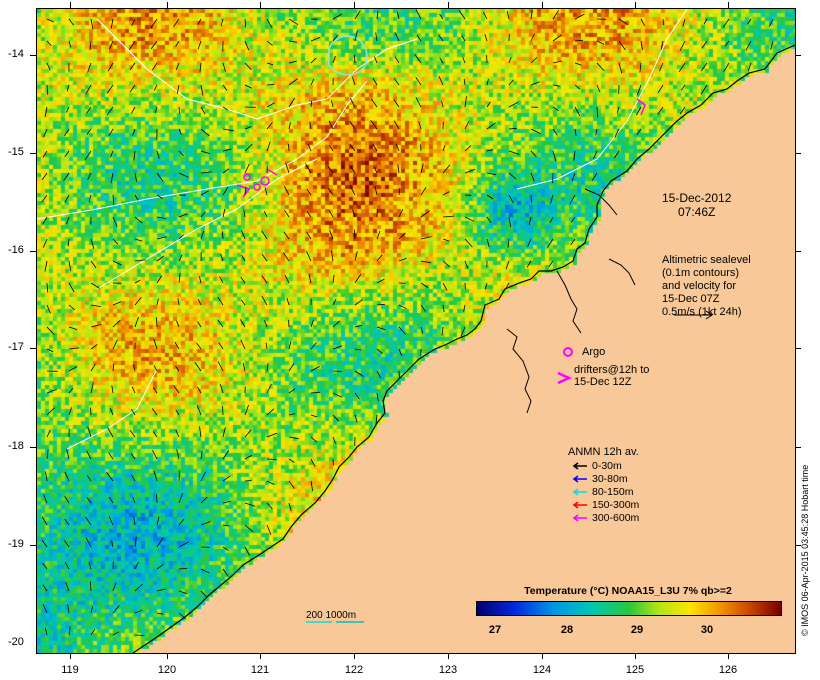 The image size is (820, 680). Describe the element at coordinates (602, 492) in the screenshot. I see `anmn-legend-item: 80-150m` at that location.